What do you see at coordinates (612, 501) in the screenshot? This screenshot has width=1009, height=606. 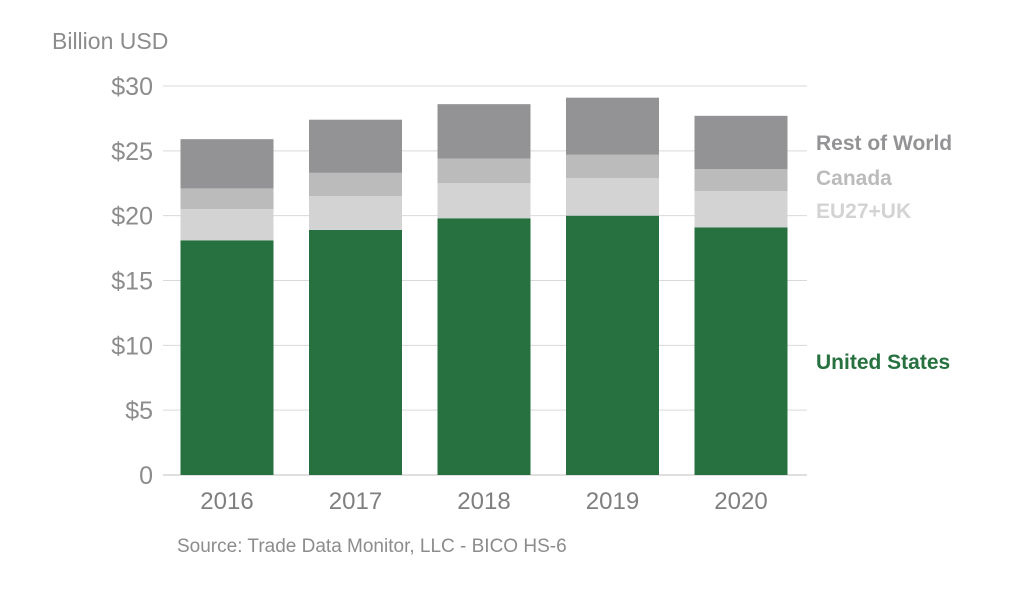 I see `x-tick-label: 2019` at bounding box center [612, 501].